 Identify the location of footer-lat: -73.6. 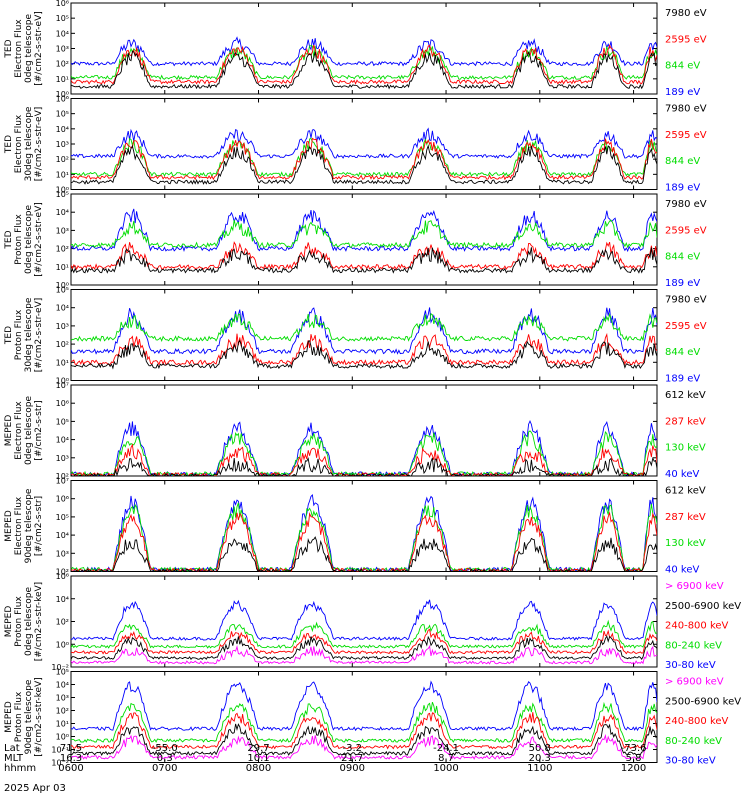
(634, 748).